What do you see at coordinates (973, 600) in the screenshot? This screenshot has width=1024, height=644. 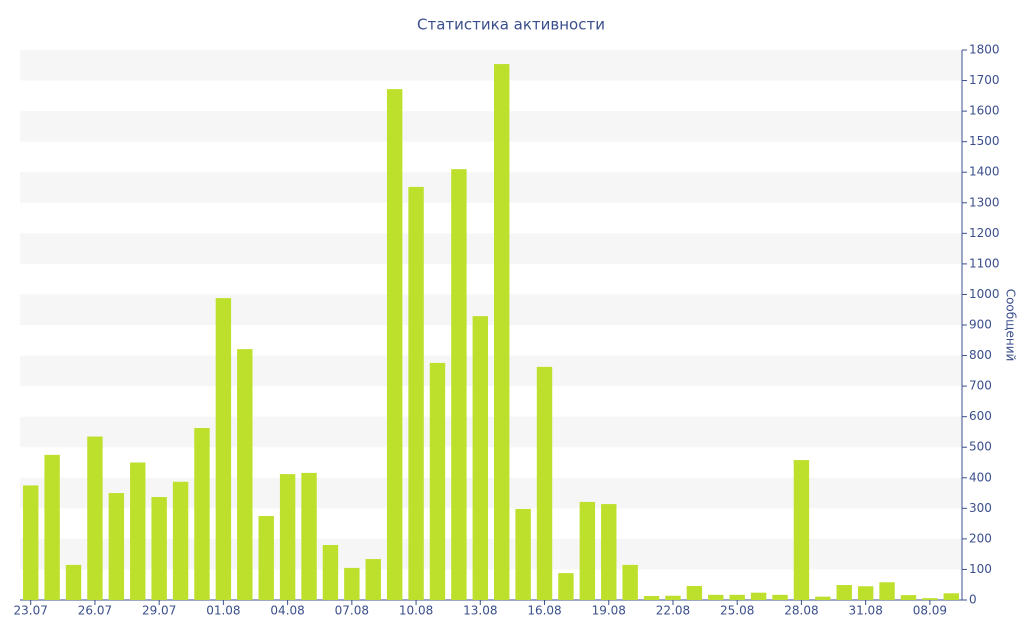 I see `y-tick-label: 0` at bounding box center [973, 600].